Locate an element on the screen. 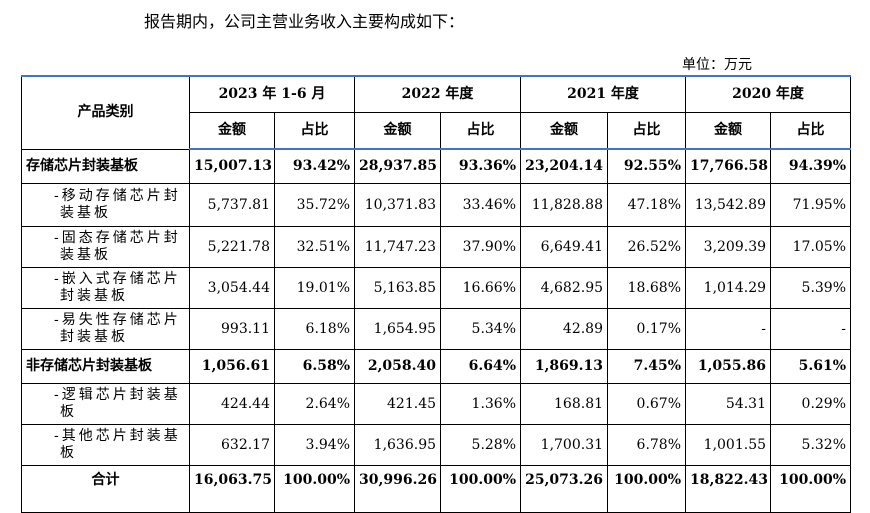  row-label: 存储芯片封装基板 is located at coordinates (105, 166).